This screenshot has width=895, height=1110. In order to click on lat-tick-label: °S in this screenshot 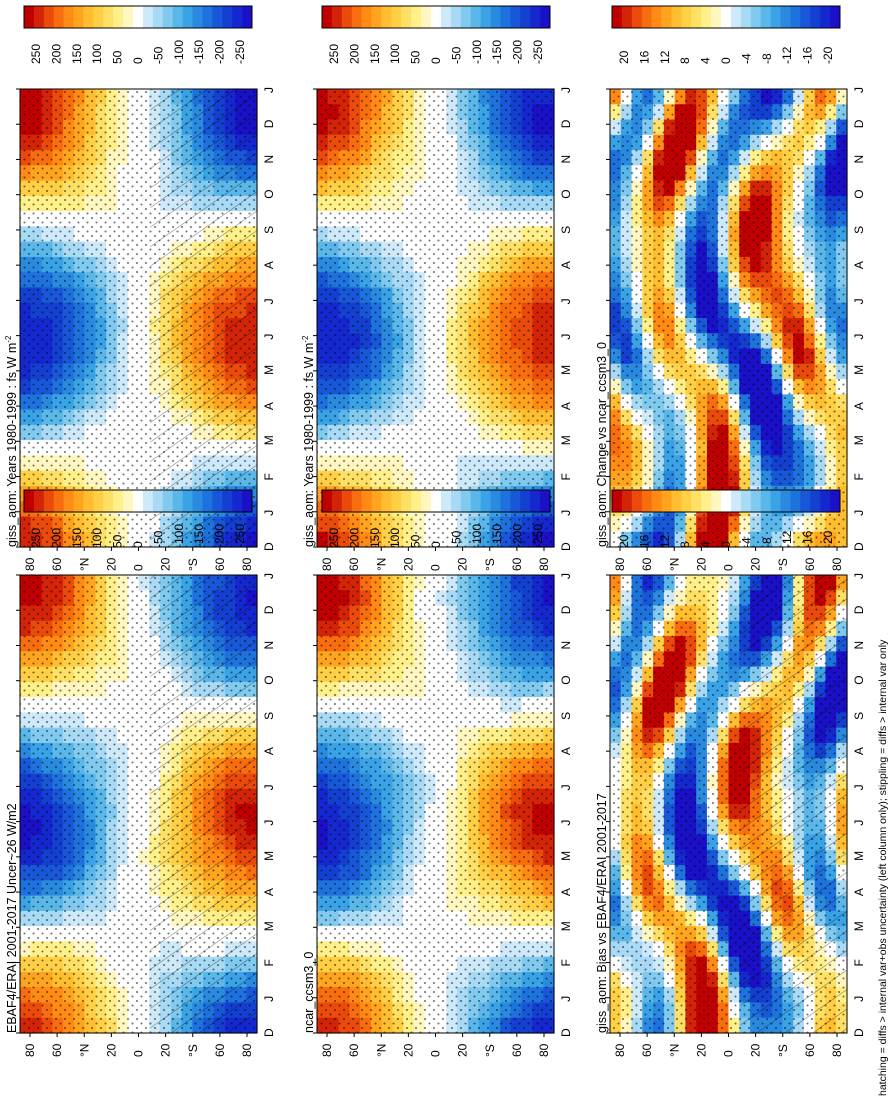, I will do `click(490, 564)`.